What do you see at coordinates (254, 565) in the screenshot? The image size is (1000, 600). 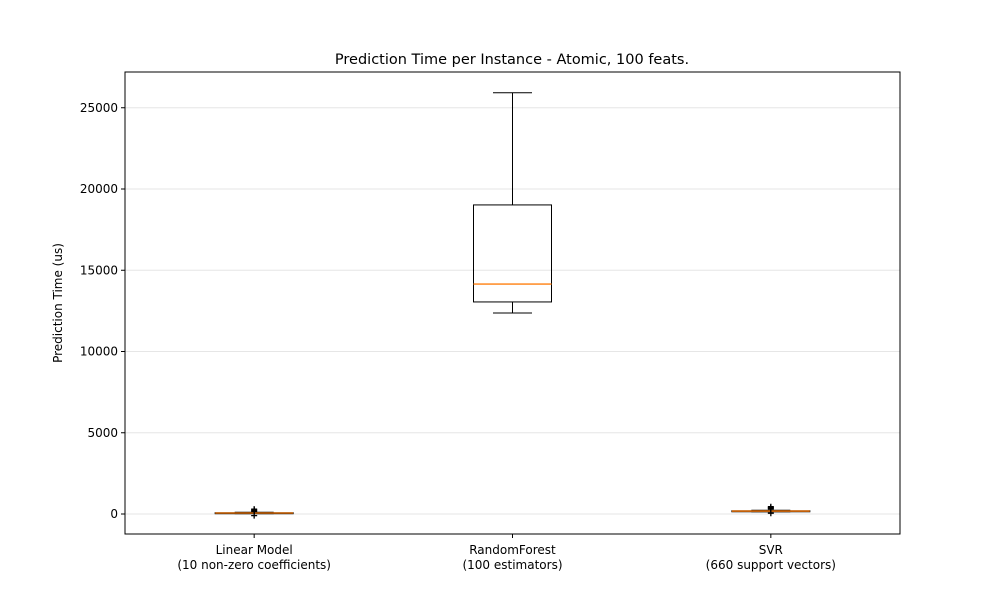 I see `x-tick-label: (10 non-zero coefficients)` at bounding box center [254, 565].